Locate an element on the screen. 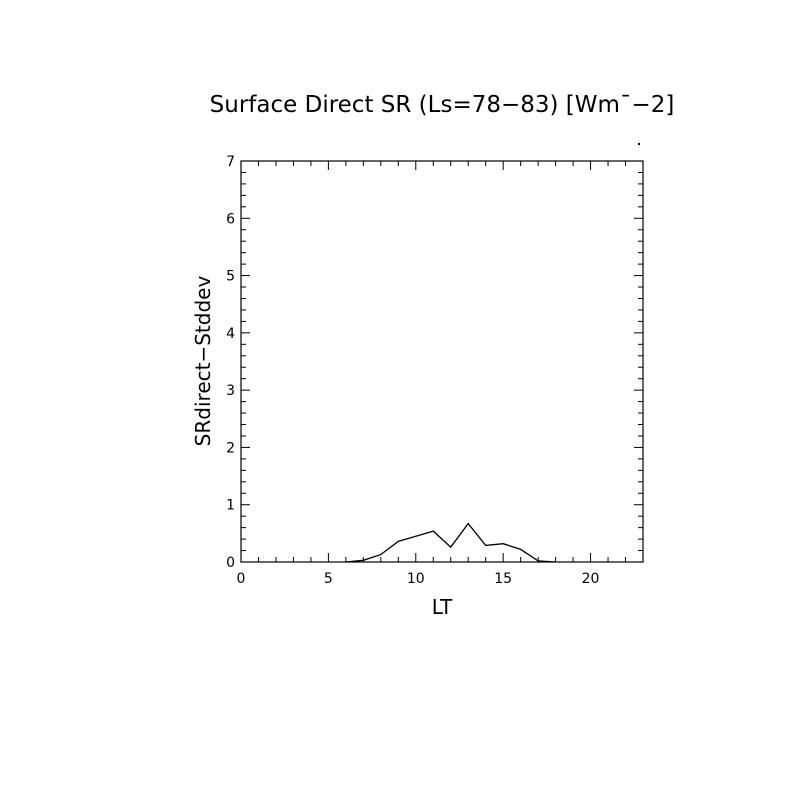  y-axis-label: SRdirect−Stddev is located at coordinates (203, 361).